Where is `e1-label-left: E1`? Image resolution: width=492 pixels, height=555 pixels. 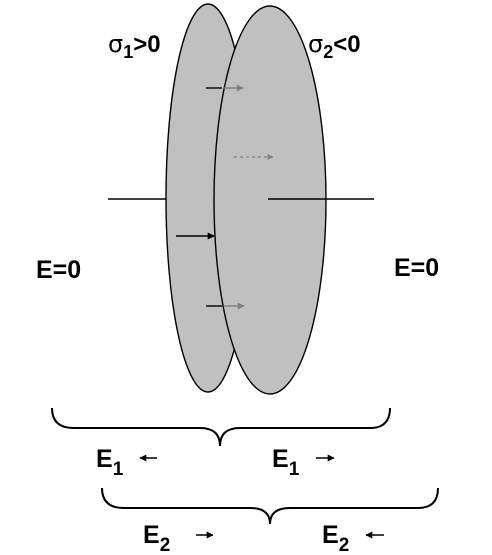 e1-label-left: E1 is located at coordinates (110, 462).